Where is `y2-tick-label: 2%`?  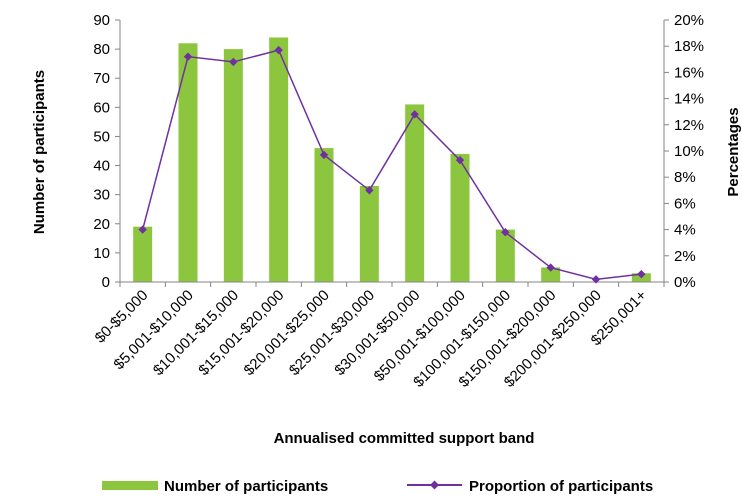 y2-tick-label: 2% is located at coordinates (685, 256).